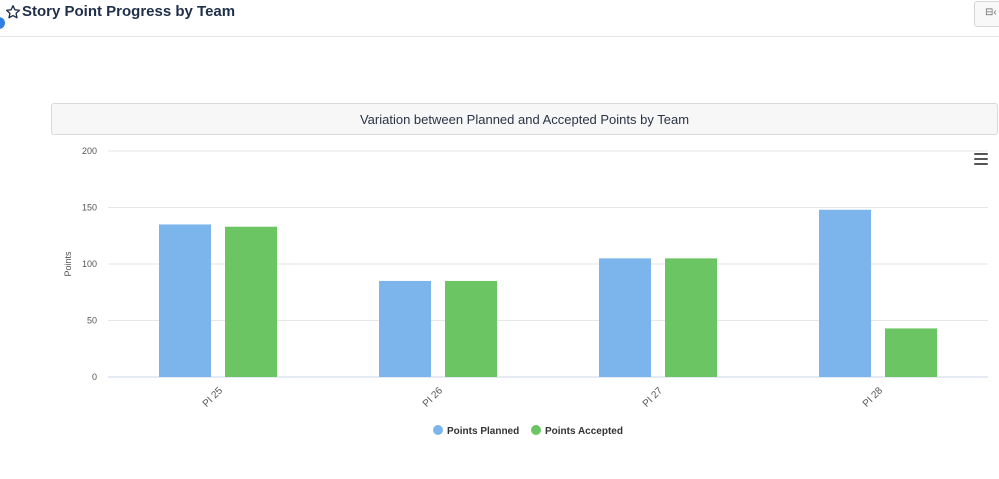  I want to click on page-header: Story Point Progress by Team ⊟‹, so click(499, 18).